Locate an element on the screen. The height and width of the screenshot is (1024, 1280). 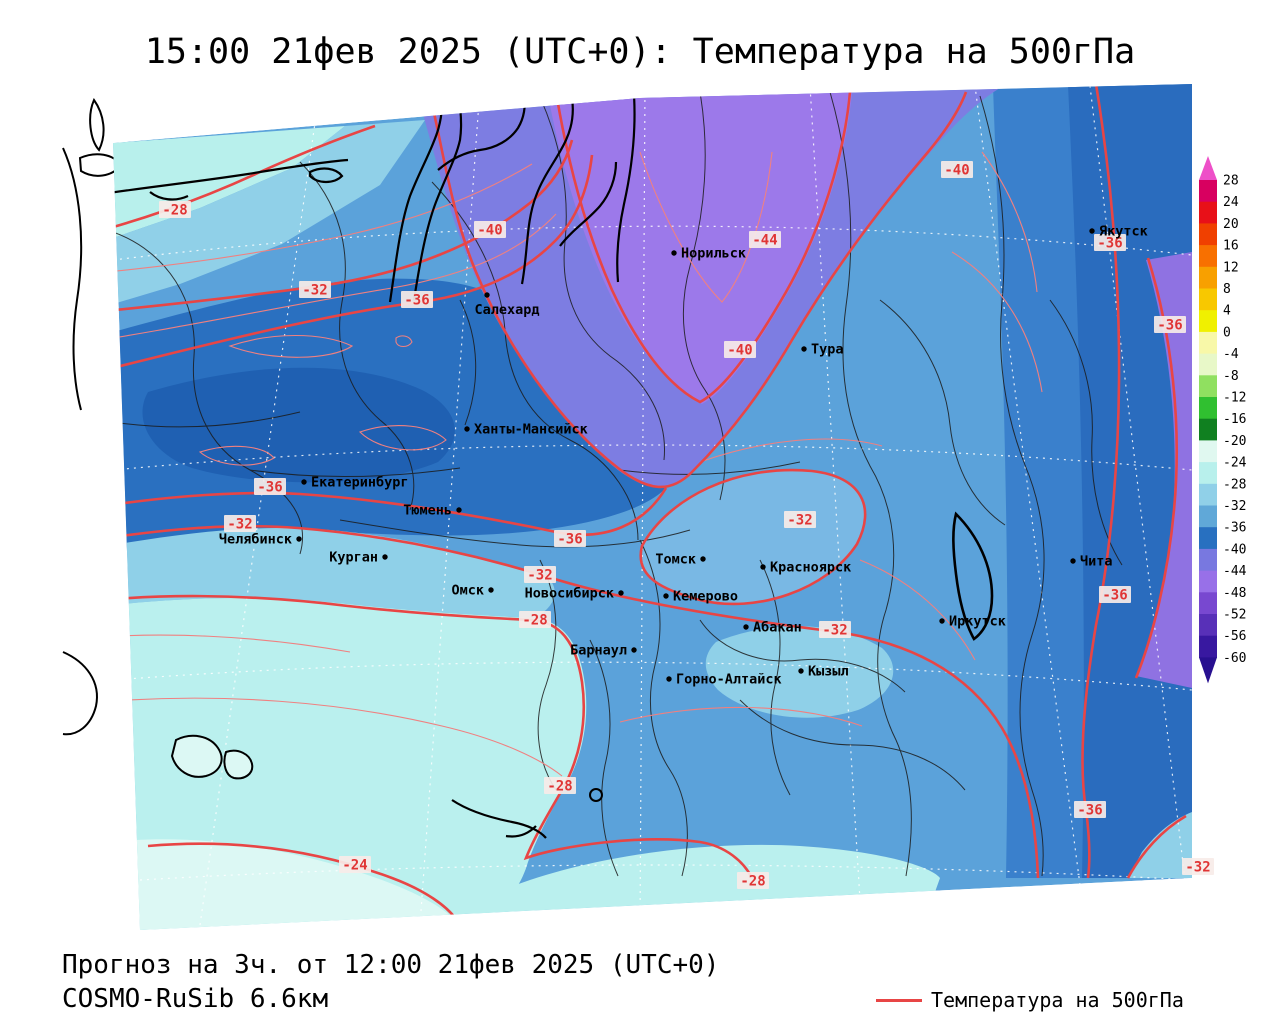
colorbar-tick-label: -4 is located at coordinates (1231, 354).